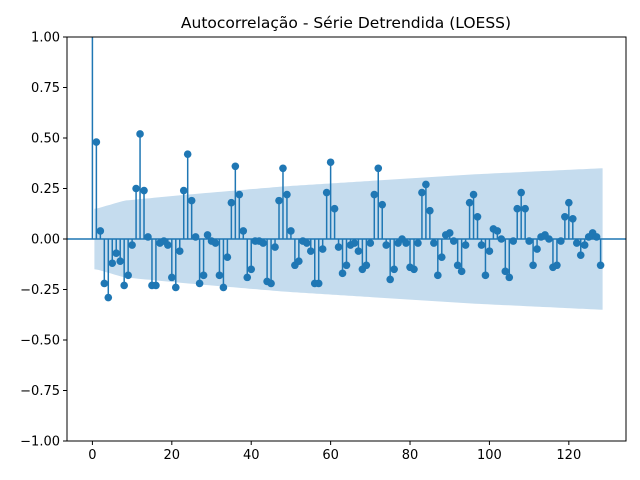  What do you see at coordinates (40, 290) in the screenshot?
I see `y-tick-label: −0.25` at bounding box center [40, 290].